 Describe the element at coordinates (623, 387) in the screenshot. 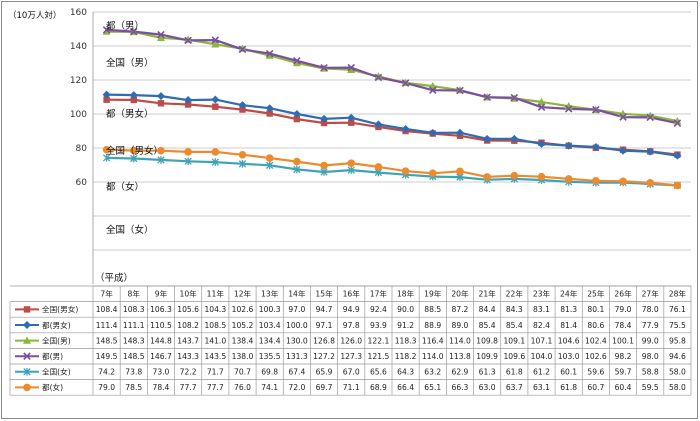

I see `table-cell-value: 60.4` at that location.